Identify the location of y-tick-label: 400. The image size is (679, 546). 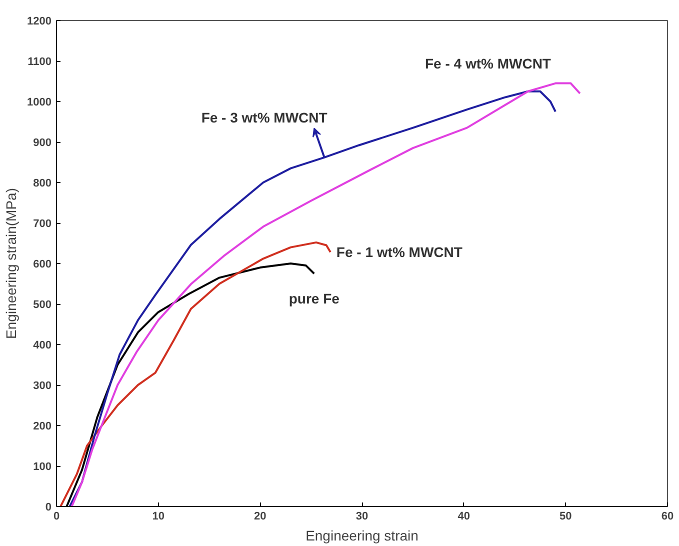
(42, 346).